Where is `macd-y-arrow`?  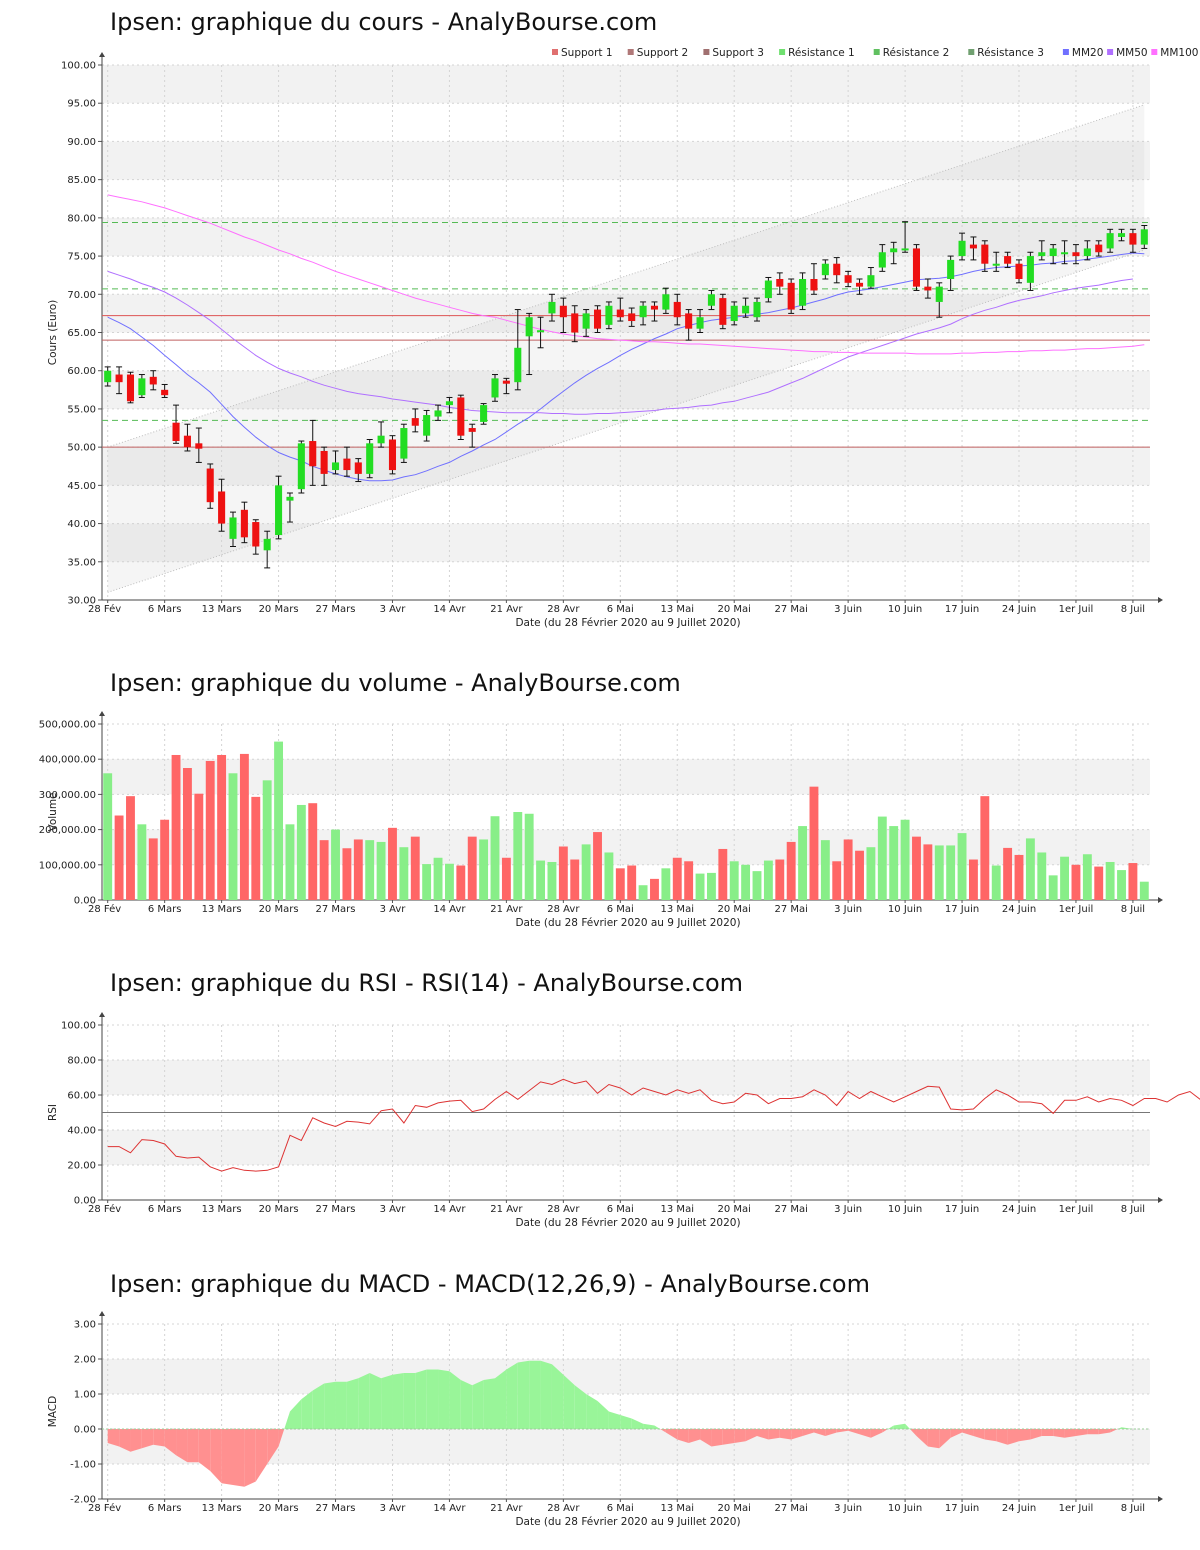
macd-y-arrow is located at coordinates (102, 1313).